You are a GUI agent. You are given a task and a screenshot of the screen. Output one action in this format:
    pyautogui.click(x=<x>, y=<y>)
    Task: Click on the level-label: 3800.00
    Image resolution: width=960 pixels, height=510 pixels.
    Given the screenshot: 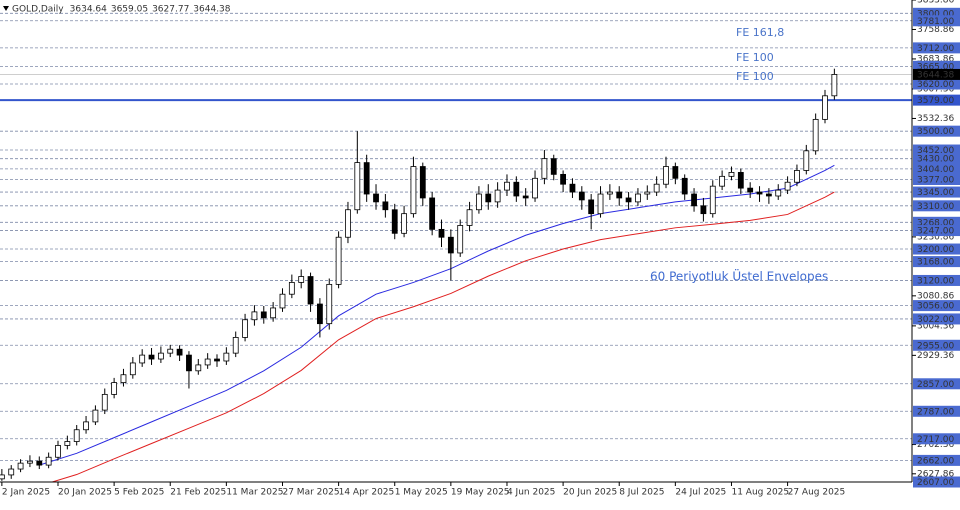 What is the action you would take?
    pyautogui.click(x=935, y=14)
    